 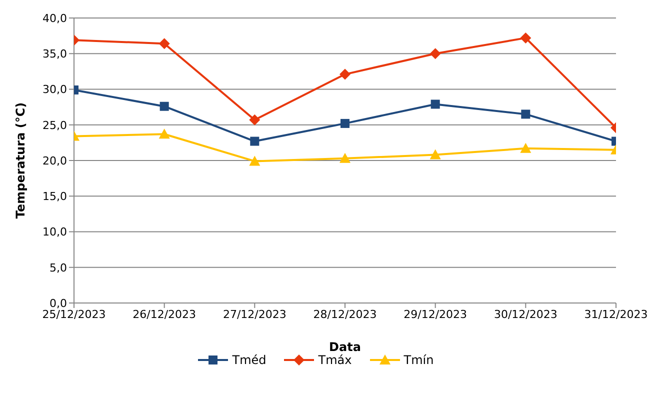 I want to click on y-axis-title: Temperatura (°C), so click(x=20, y=160).